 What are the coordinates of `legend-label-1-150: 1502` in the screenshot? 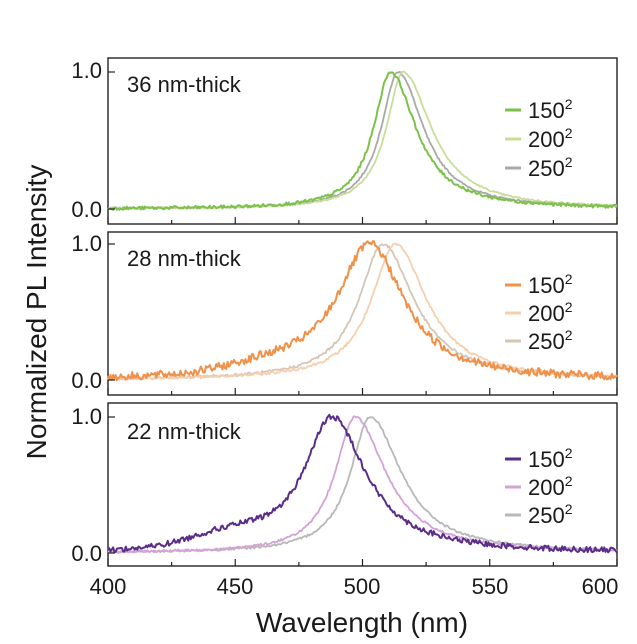 It's located at (550, 109).